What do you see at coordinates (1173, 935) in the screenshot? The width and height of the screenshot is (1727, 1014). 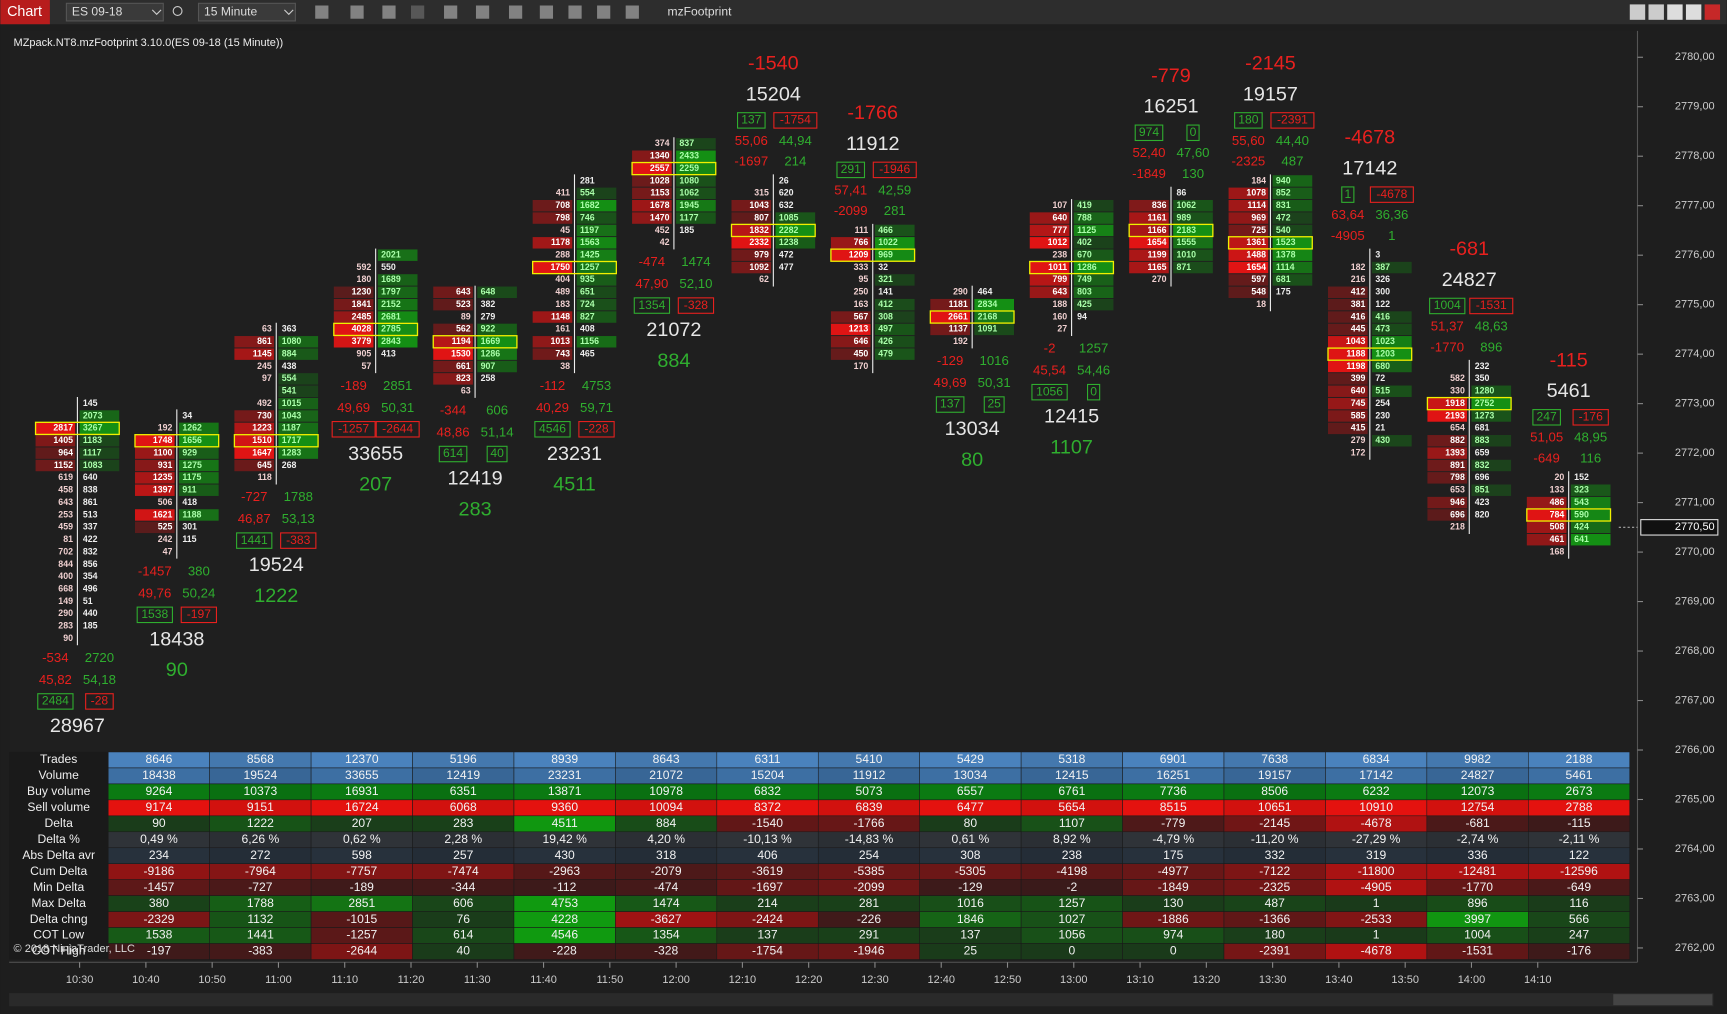 I see `table-value: 974` at bounding box center [1173, 935].